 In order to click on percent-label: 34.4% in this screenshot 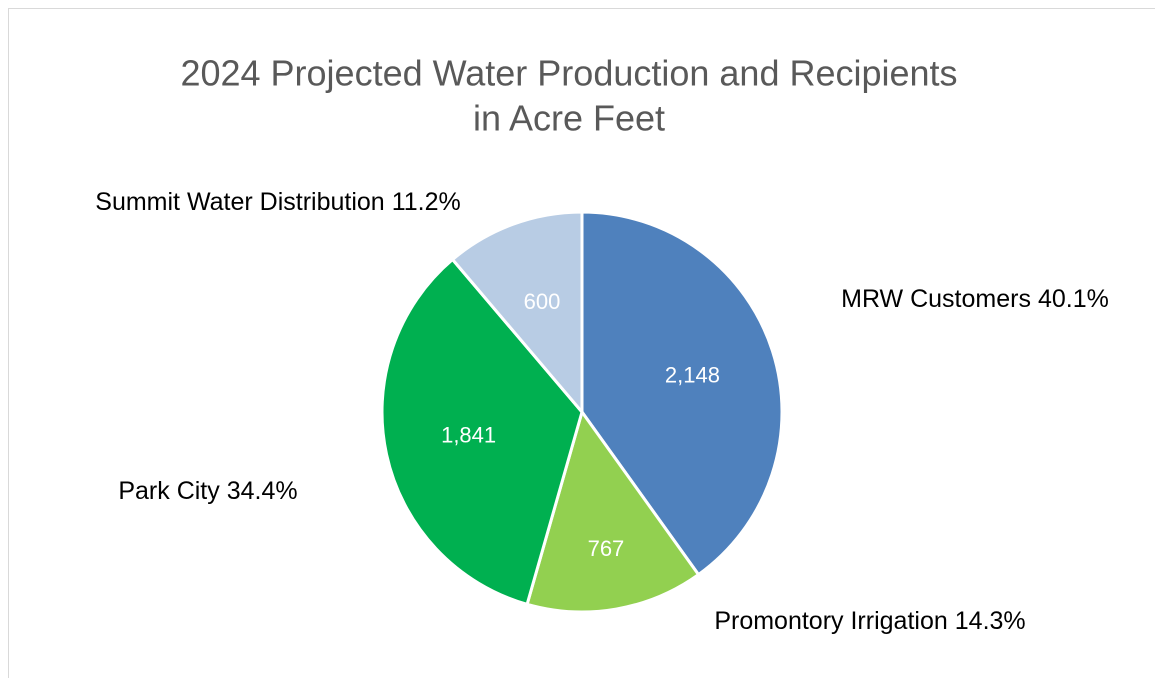, I will do `click(262, 491)`.